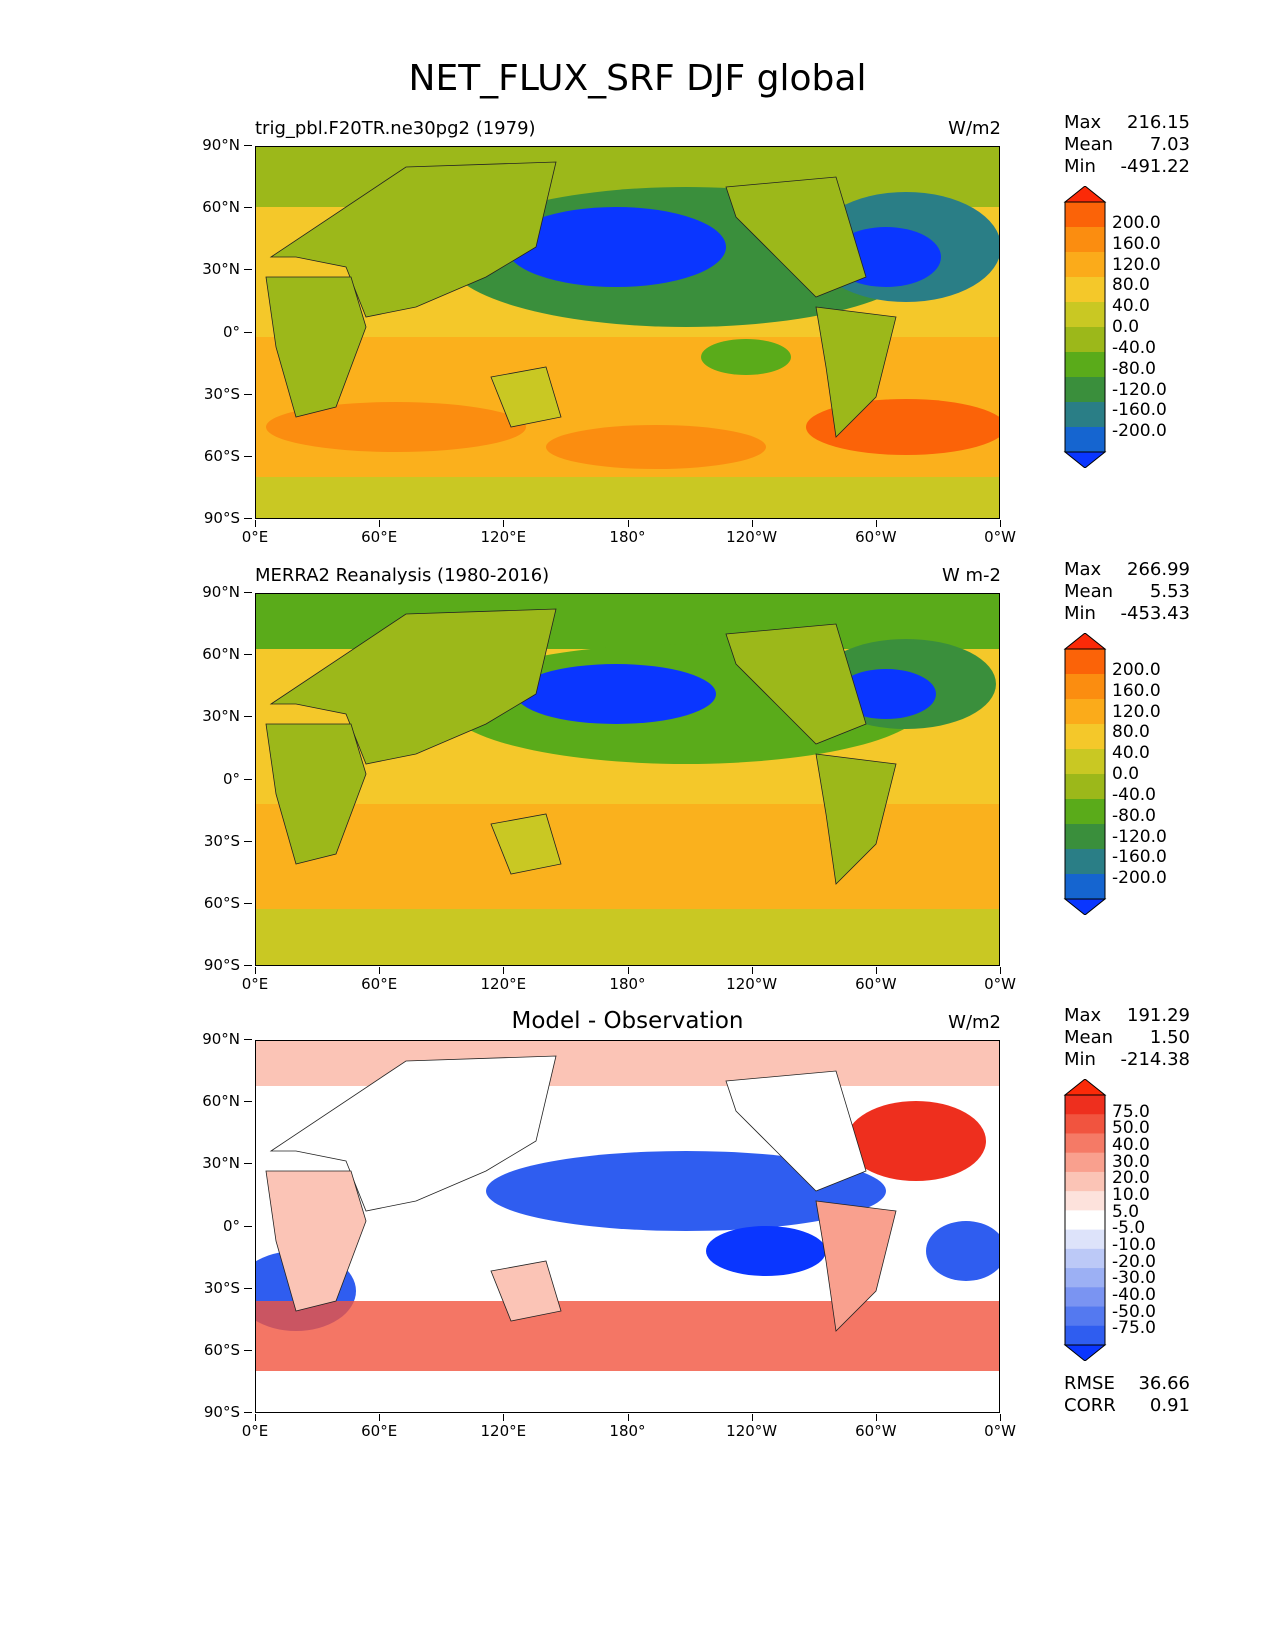 The width and height of the screenshot is (1275, 1650). Describe the element at coordinates (1134, 347) in the screenshot. I see `colorbar-tick-label: -40.0` at that location.